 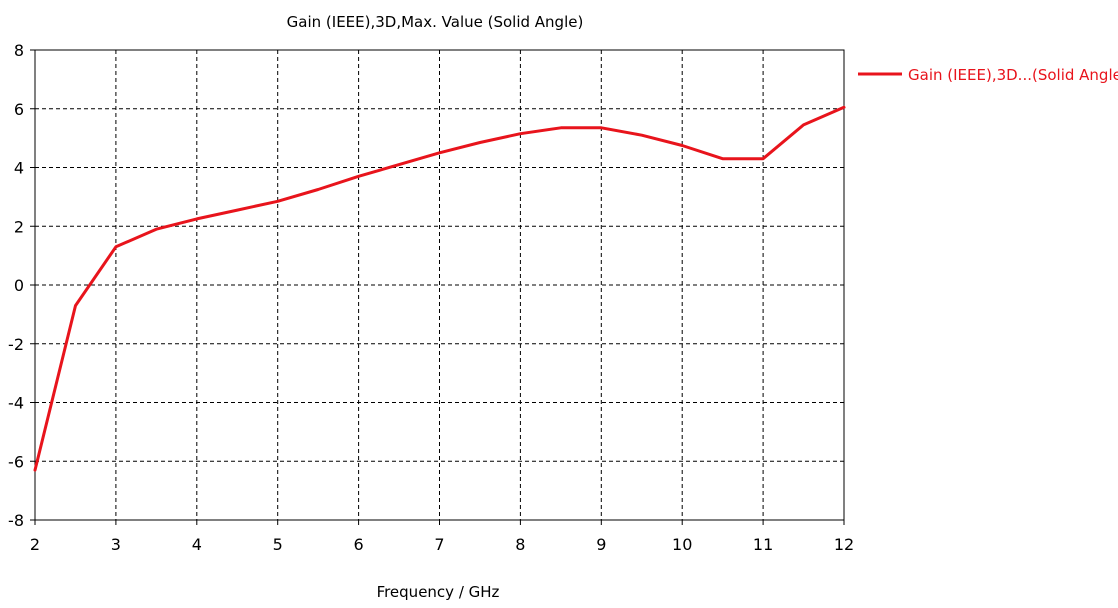 I want to click on x-tick-label: 2, so click(x=35, y=544).